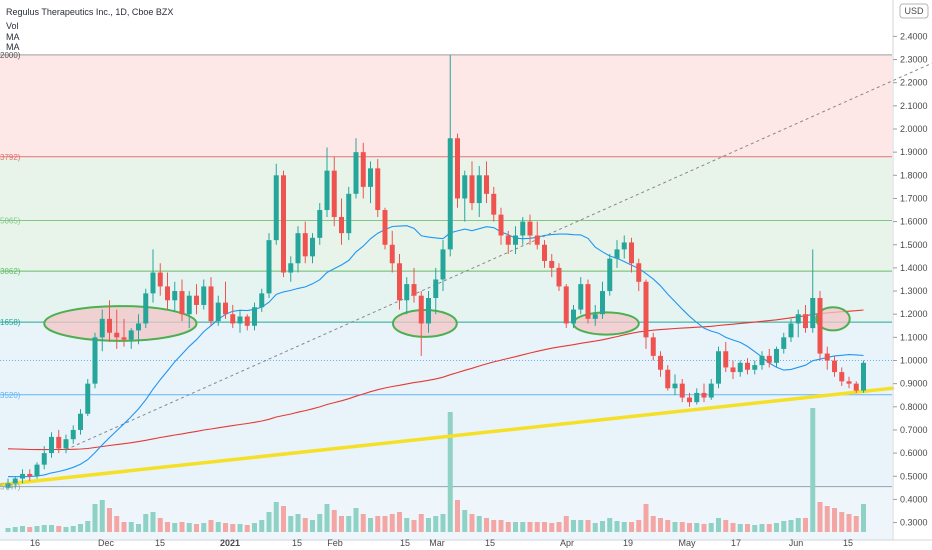 The image size is (932, 550). I want to click on annotation-ellipse, so click(424, 323).